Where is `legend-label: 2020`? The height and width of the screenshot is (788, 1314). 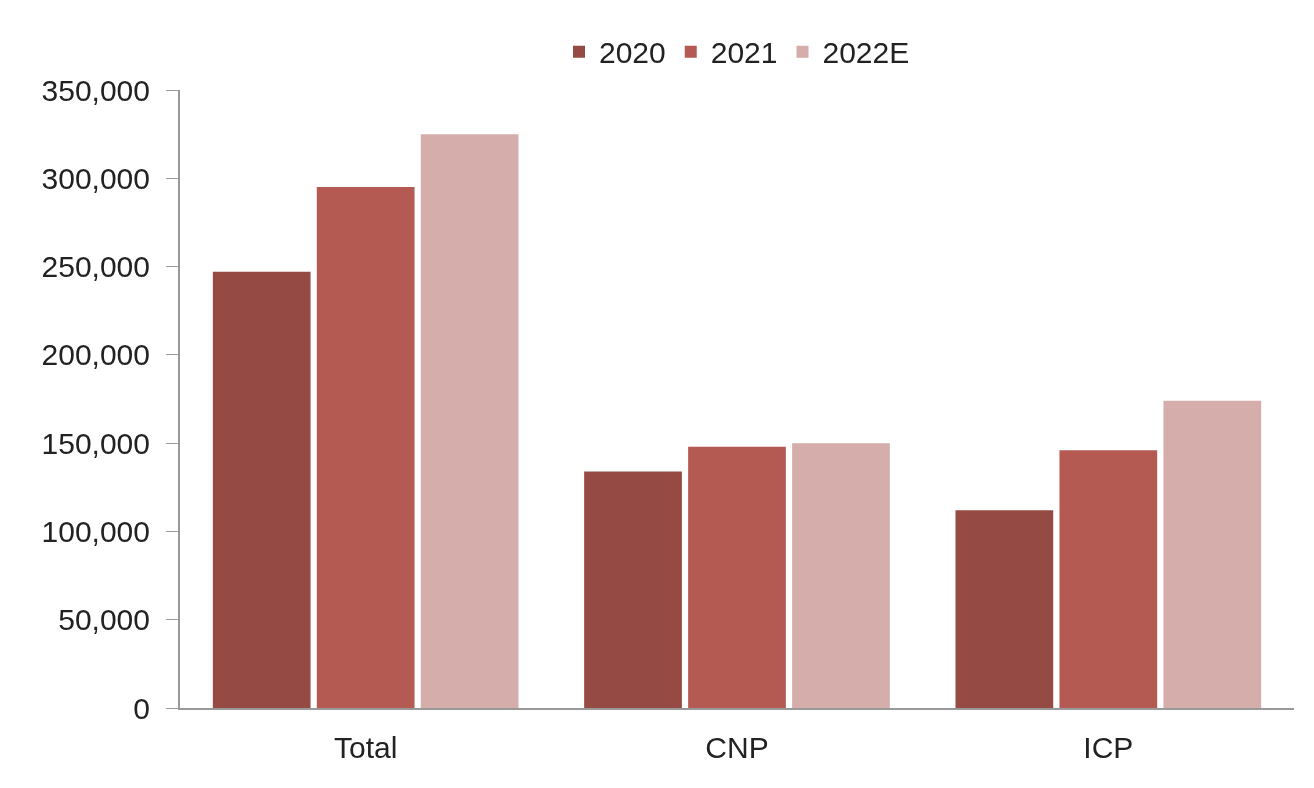
legend-label: 2020 is located at coordinates (632, 53).